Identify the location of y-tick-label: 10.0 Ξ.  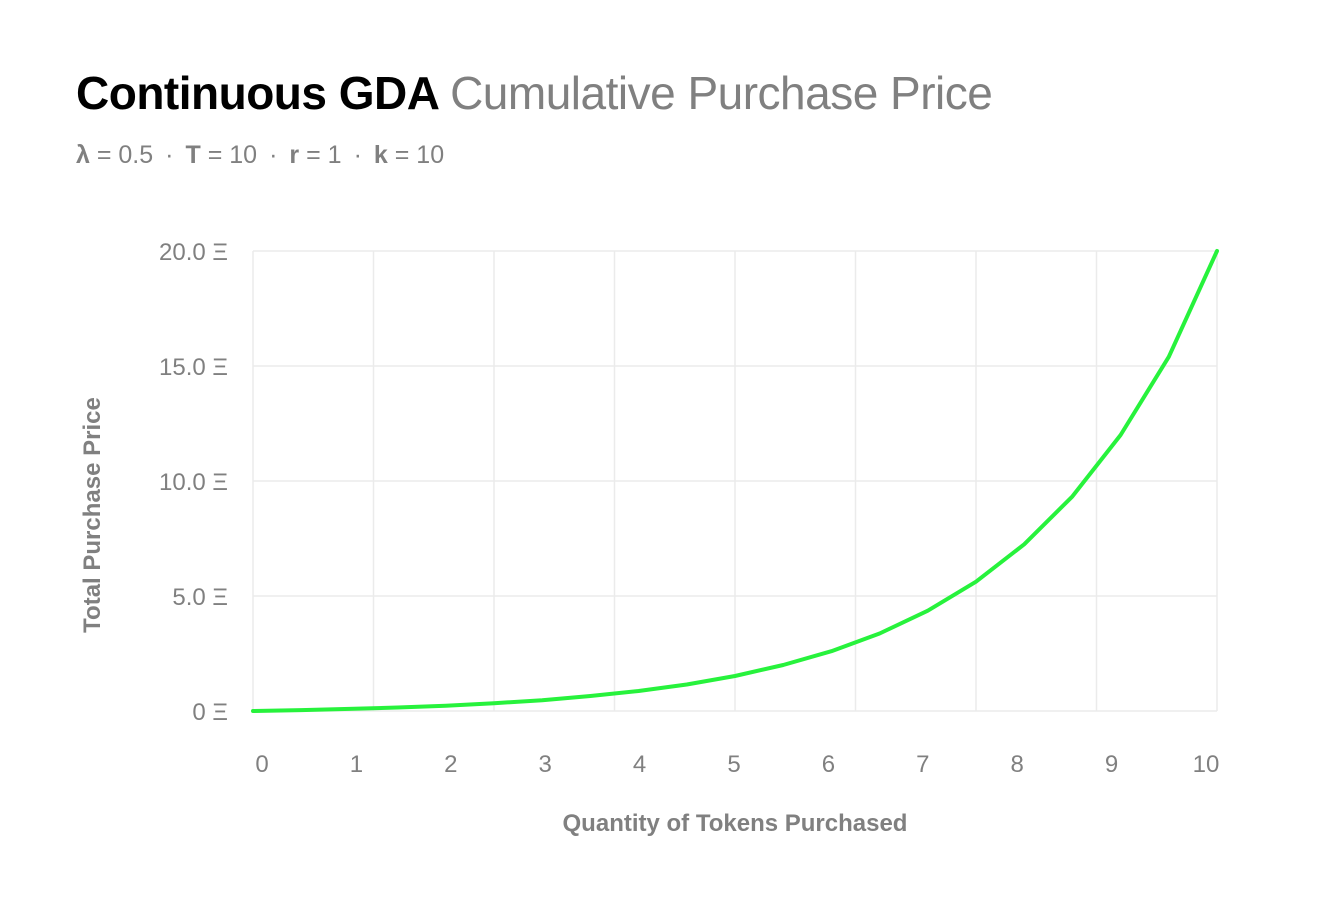
(193, 482).